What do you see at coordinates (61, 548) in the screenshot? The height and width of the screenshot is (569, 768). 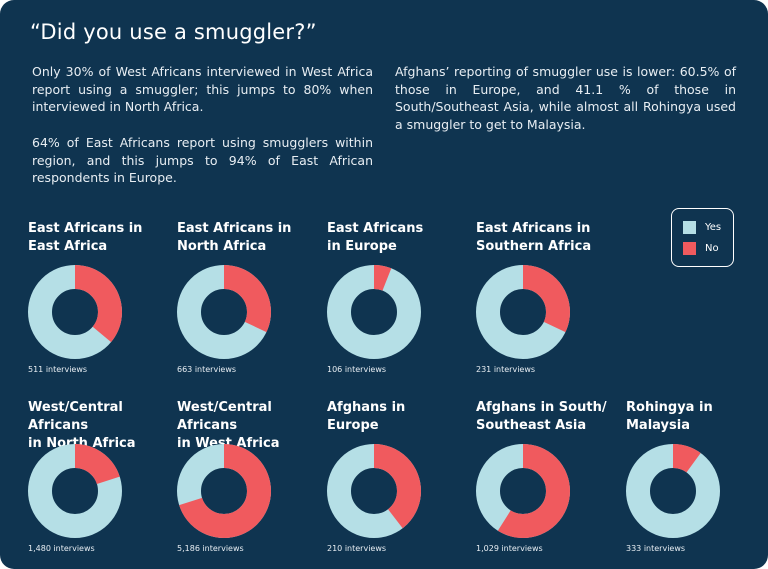 I see `interview-count: 1,480 interviews` at bounding box center [61, 548].